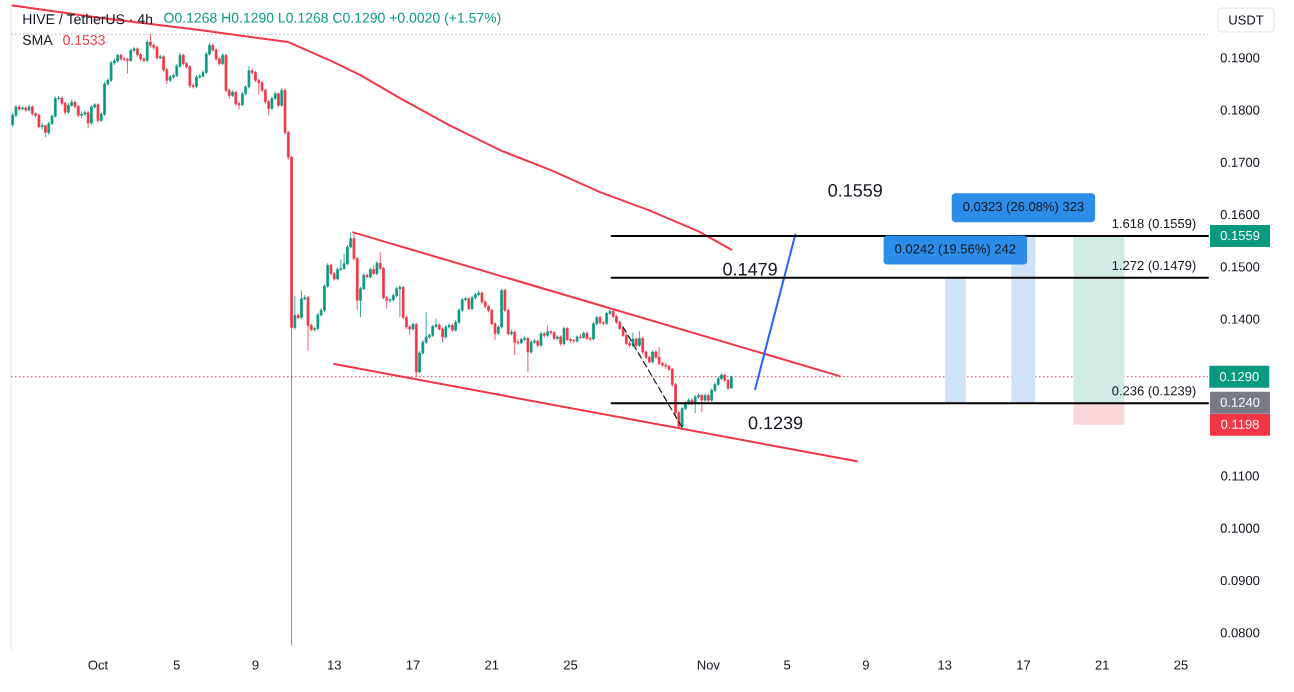 The width and height of the screenshot is (1294, 692). I want to click on x-tick-label: Nov, so click(708, 665).